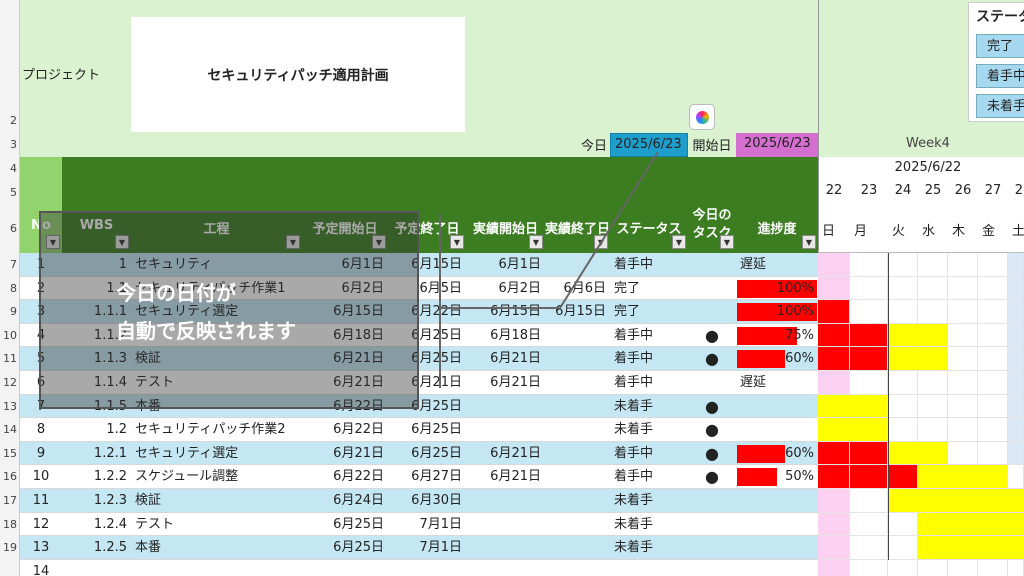  I want to click on cell: 本番, so click(148, 548).